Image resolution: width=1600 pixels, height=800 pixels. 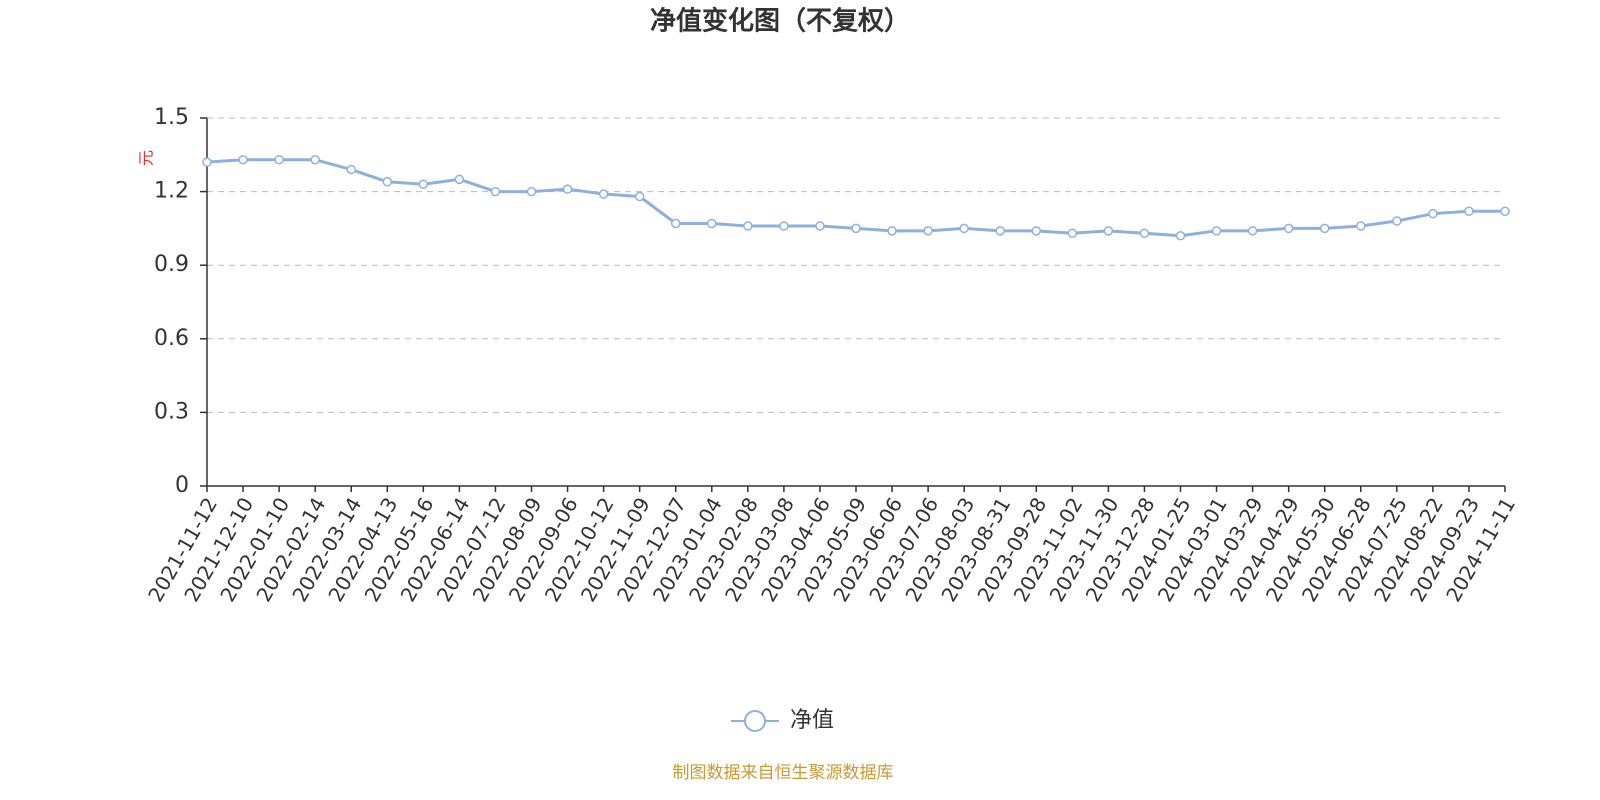 I want to click on y-tick-label: 0.6, so click(x=171, y=338).